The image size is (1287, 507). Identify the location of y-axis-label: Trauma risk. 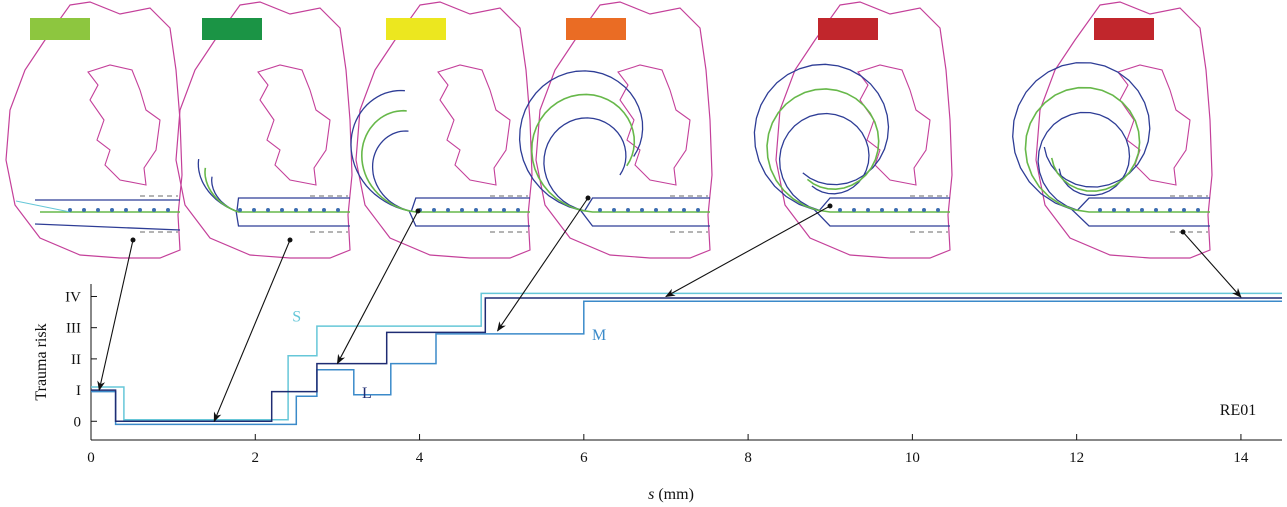
(41, 361).